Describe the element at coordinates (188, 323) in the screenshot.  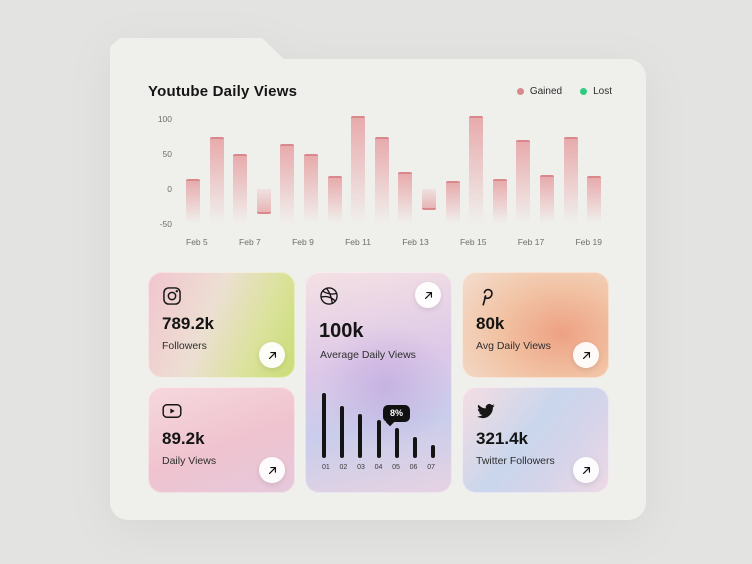
I see `card-value: 789.2k` at that location.